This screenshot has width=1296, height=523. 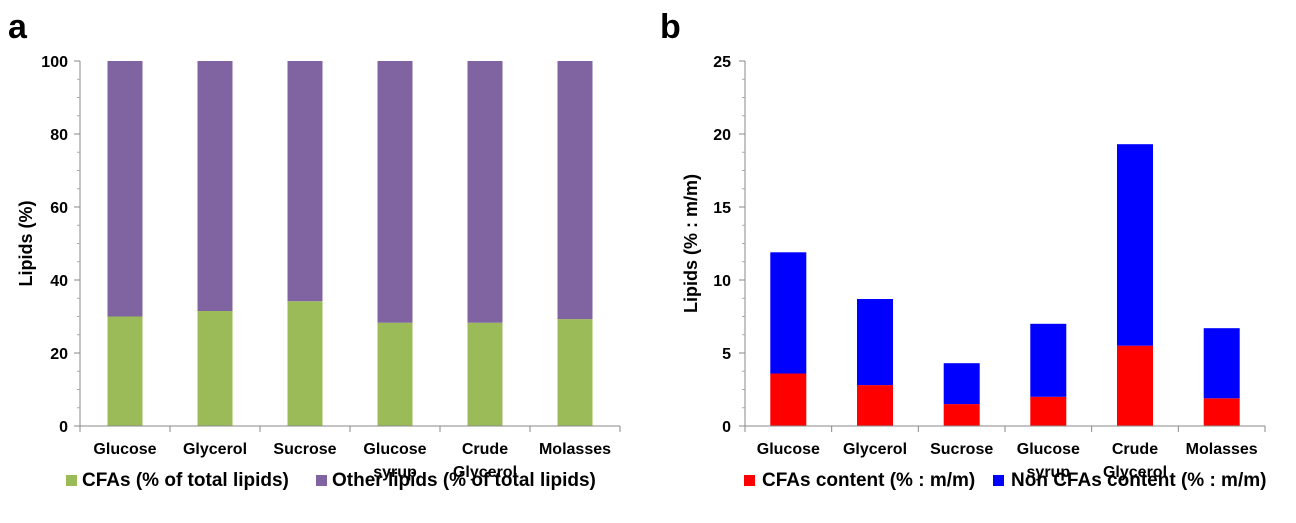 I want to click on legend-label: CFAs content (% : m/m), so click(x=868, y=480).